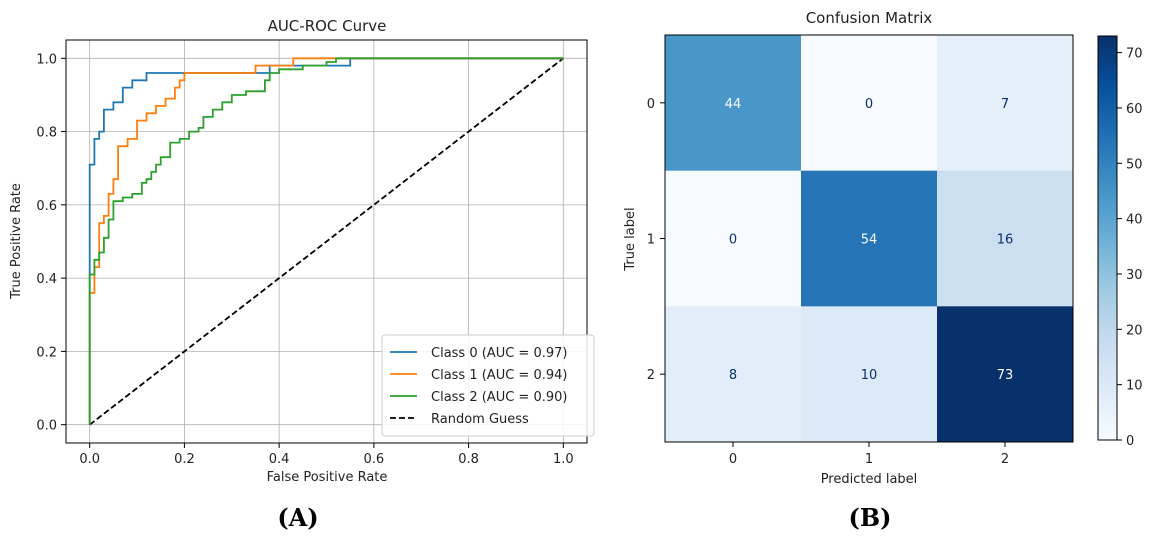 The image size is (1150, 537). I want to click on cm-cell-value: 16, so click(1005, 240).